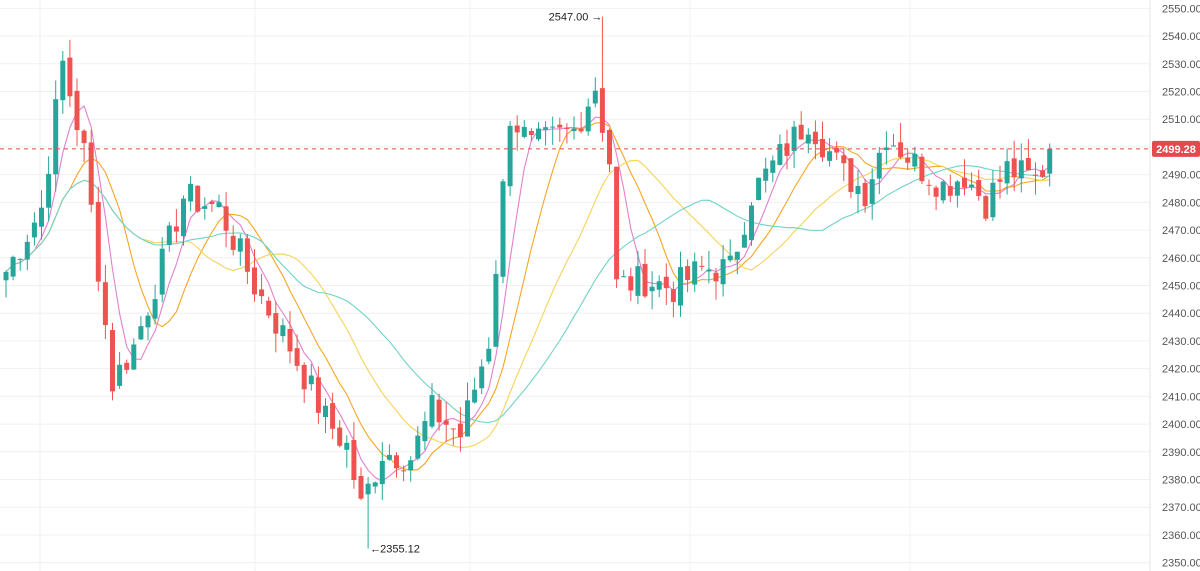 The width and height of the screenshot is (1200, 571). What do you see at coordinates (1181, 314) in the screenshot?
I see `y-tick-label: 2440.00` at bounding box center [1181, 314].